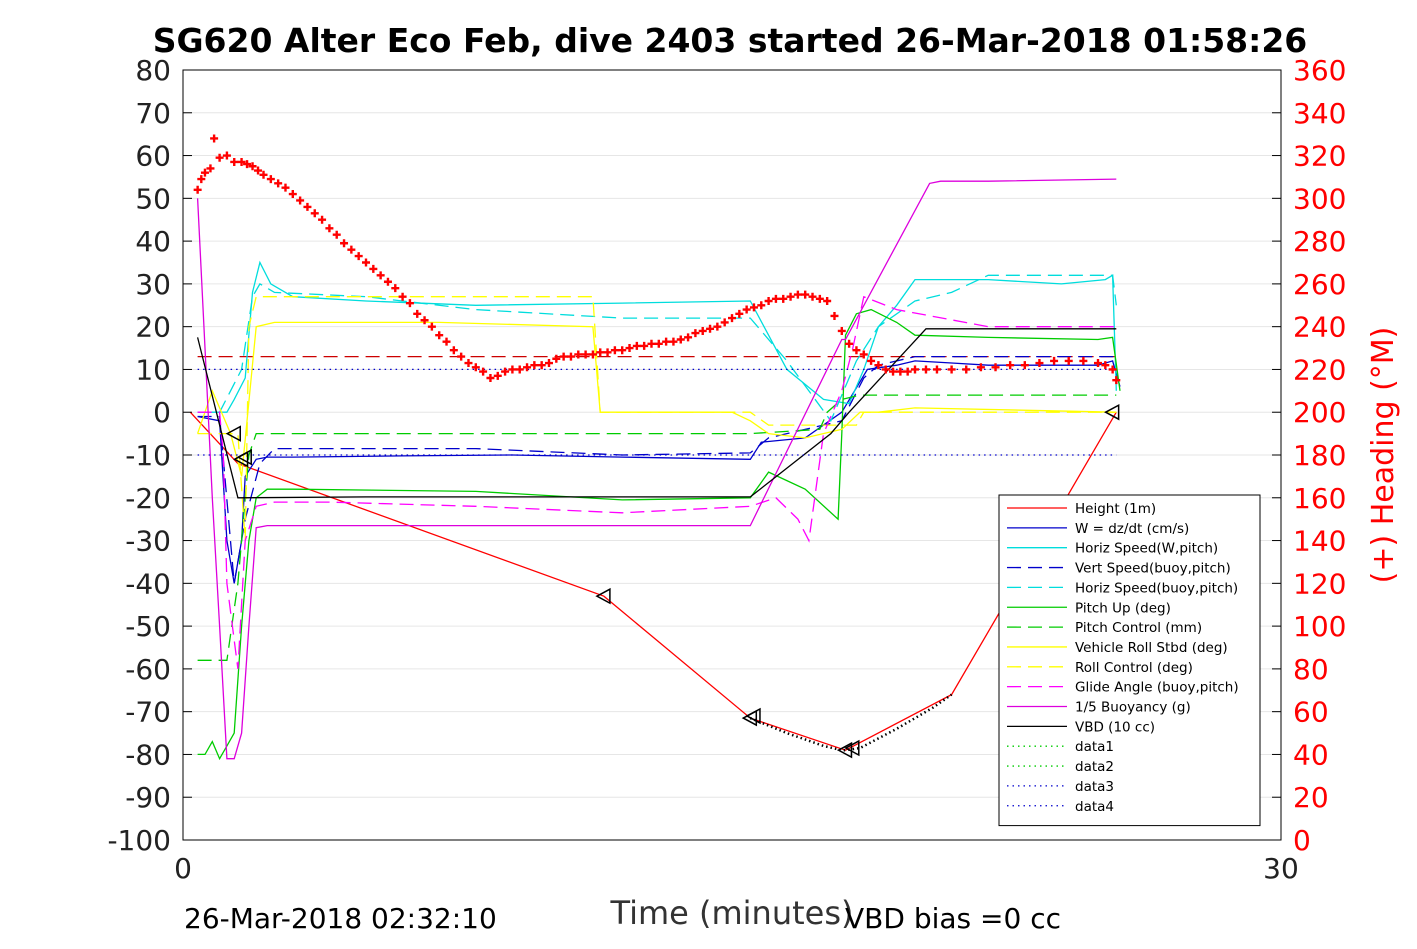 The height and width of the screenshot is (949, 1417). Describe the element at coordinates (1319, 241) in the screenshot. I see `y2-tick-label: 280` at that location.